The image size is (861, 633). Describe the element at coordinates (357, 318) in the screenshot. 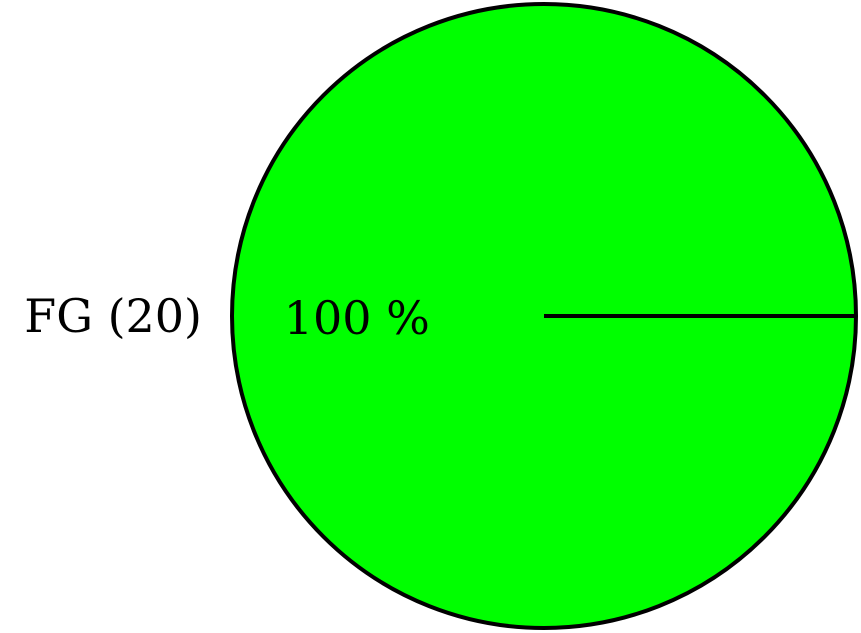

I see `slice-percent-label: 100 %` at that location.